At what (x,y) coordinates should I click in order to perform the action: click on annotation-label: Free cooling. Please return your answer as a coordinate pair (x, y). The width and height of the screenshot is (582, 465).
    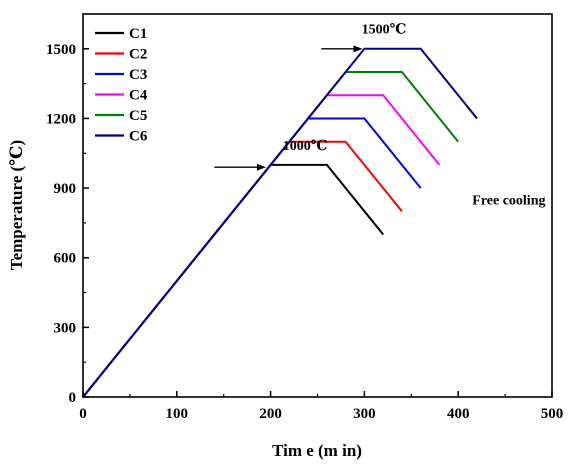
    Looking at the image, I should click on (508, 200).